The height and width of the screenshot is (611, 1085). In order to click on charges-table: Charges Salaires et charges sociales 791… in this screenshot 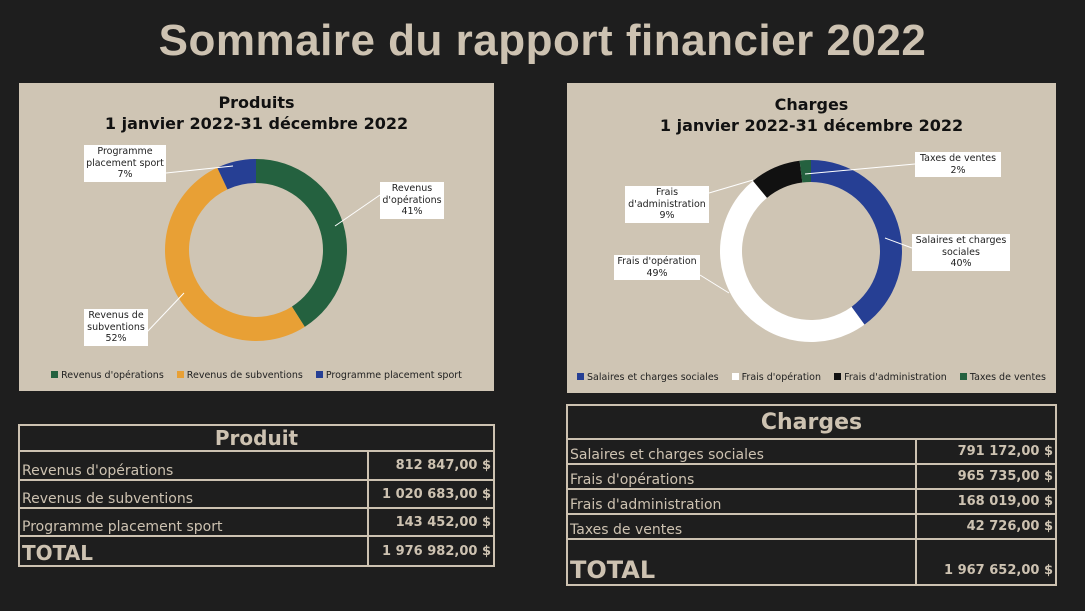, I will do `click(811, 495)`.